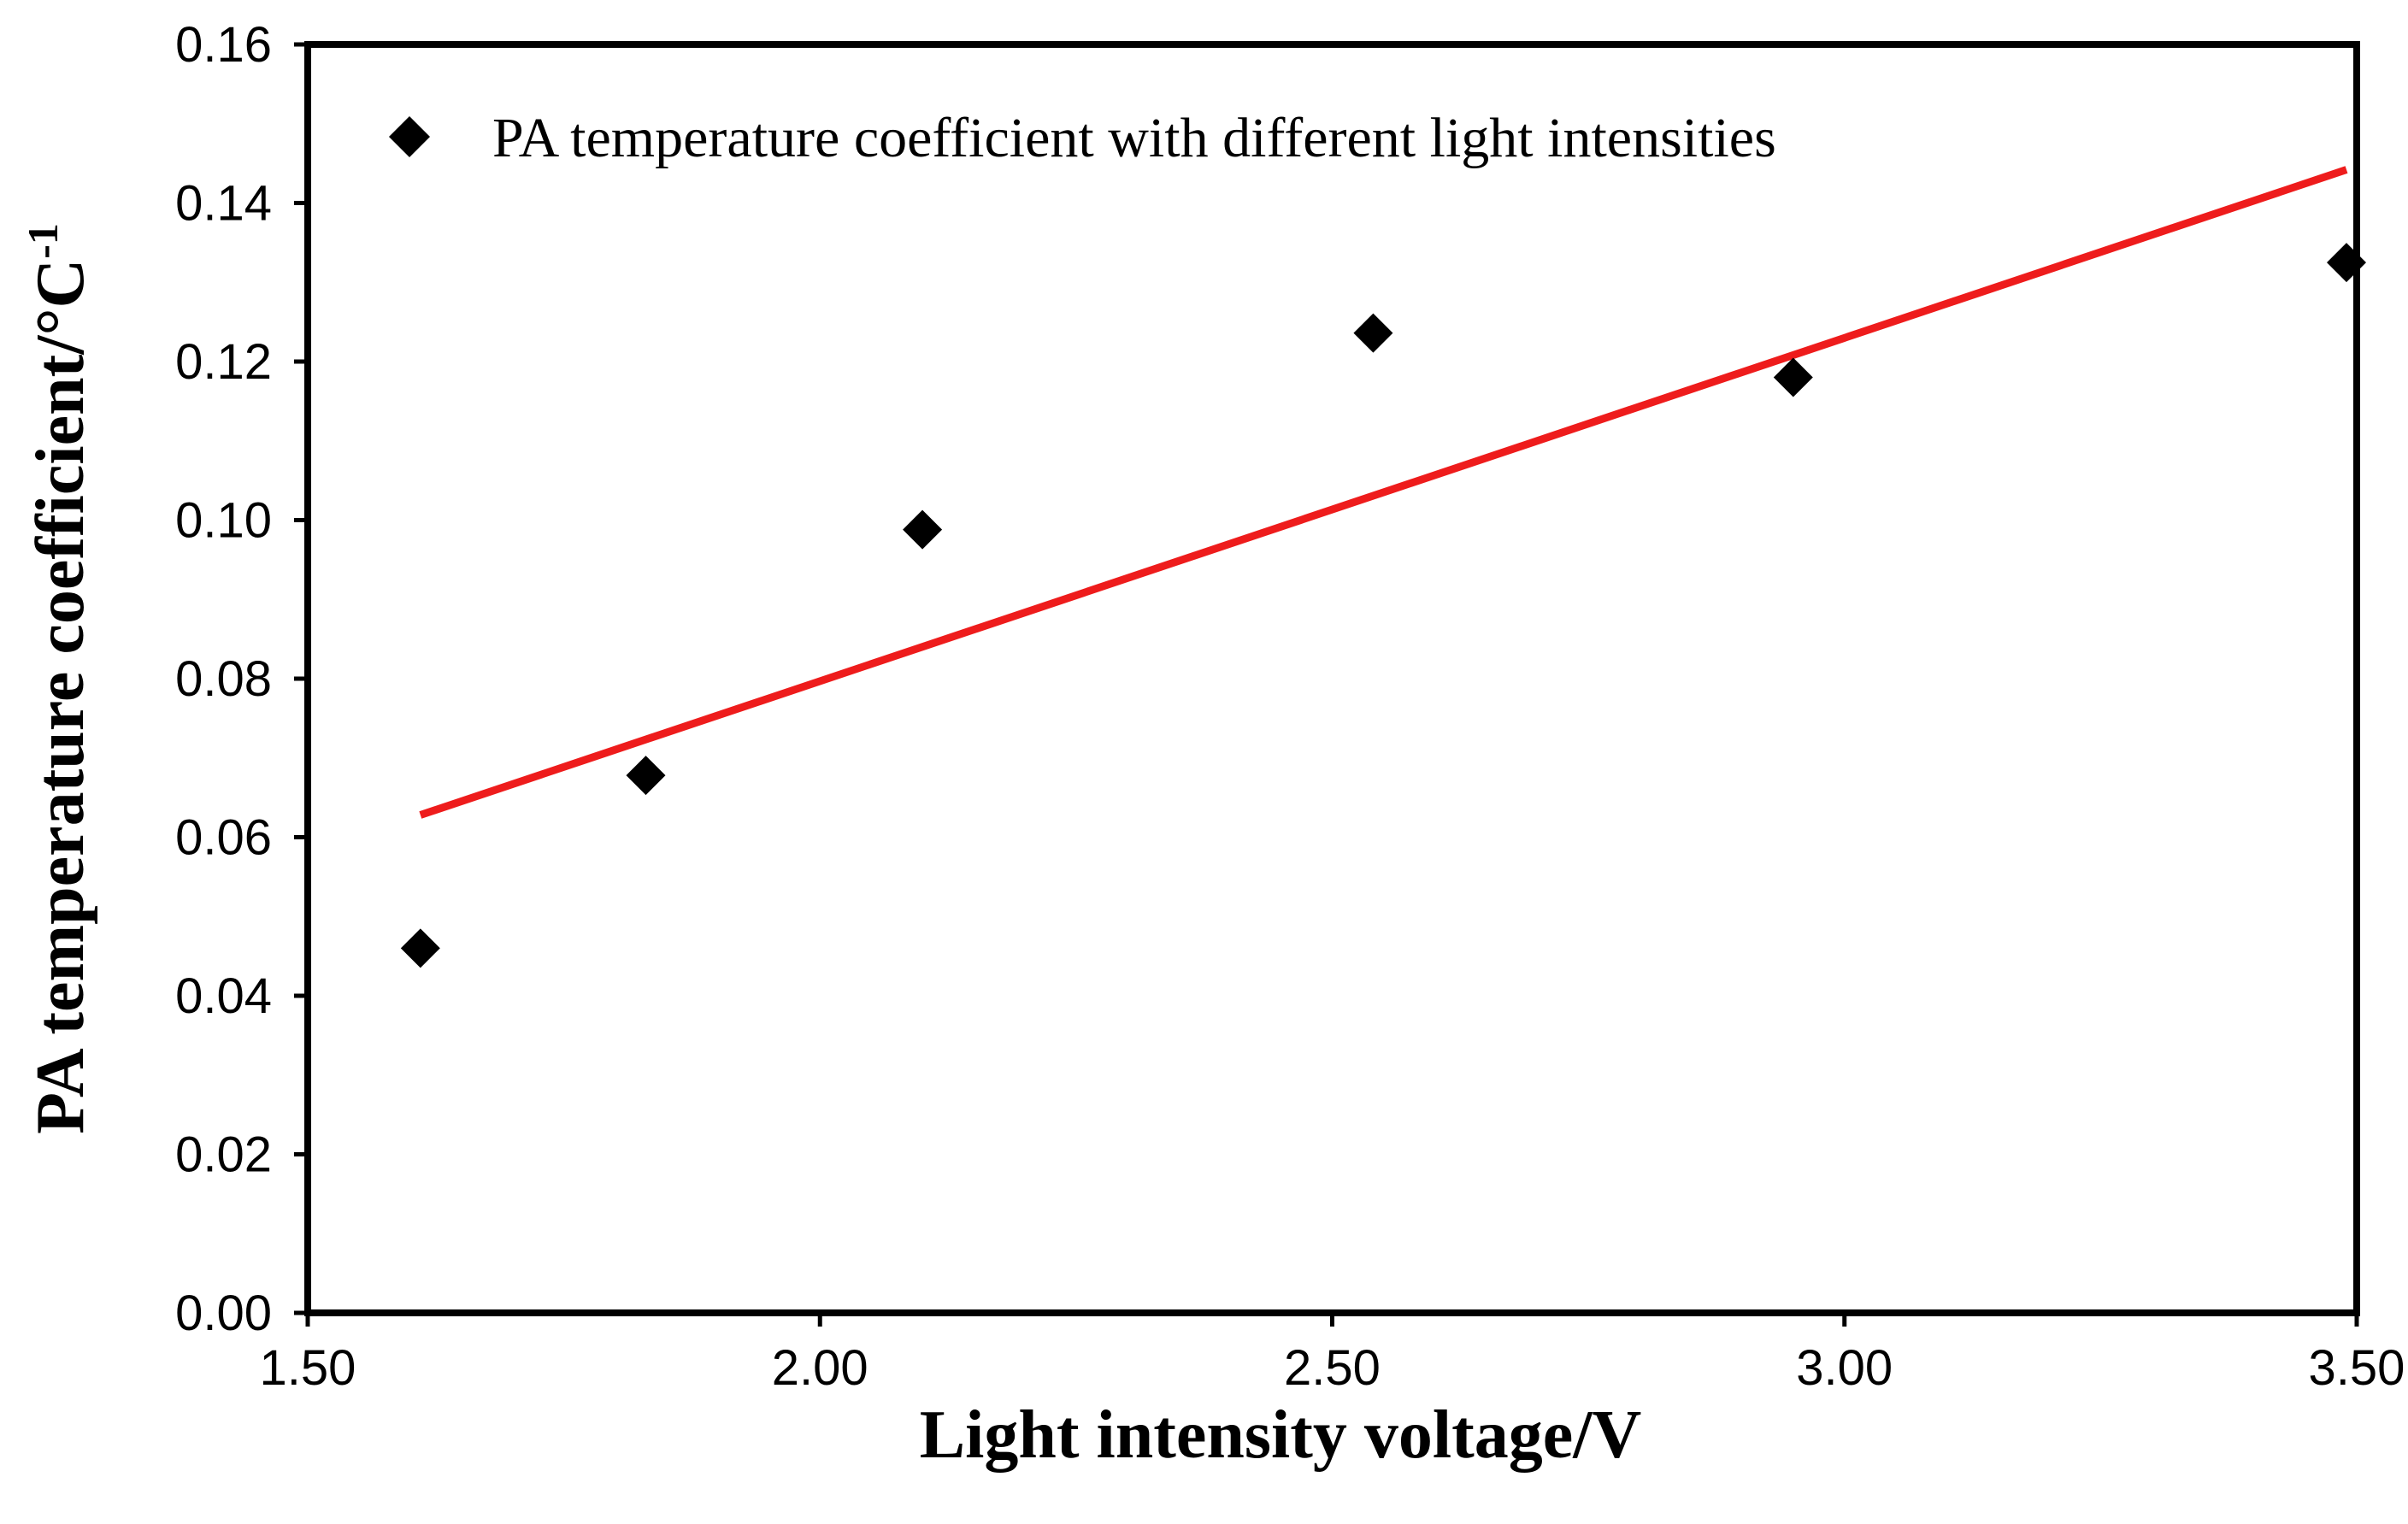 The height and width of the screenshot is (1524, 2408). I want to click on x-axis-title: Light intensity voltage/V, so click(1280, 1435).